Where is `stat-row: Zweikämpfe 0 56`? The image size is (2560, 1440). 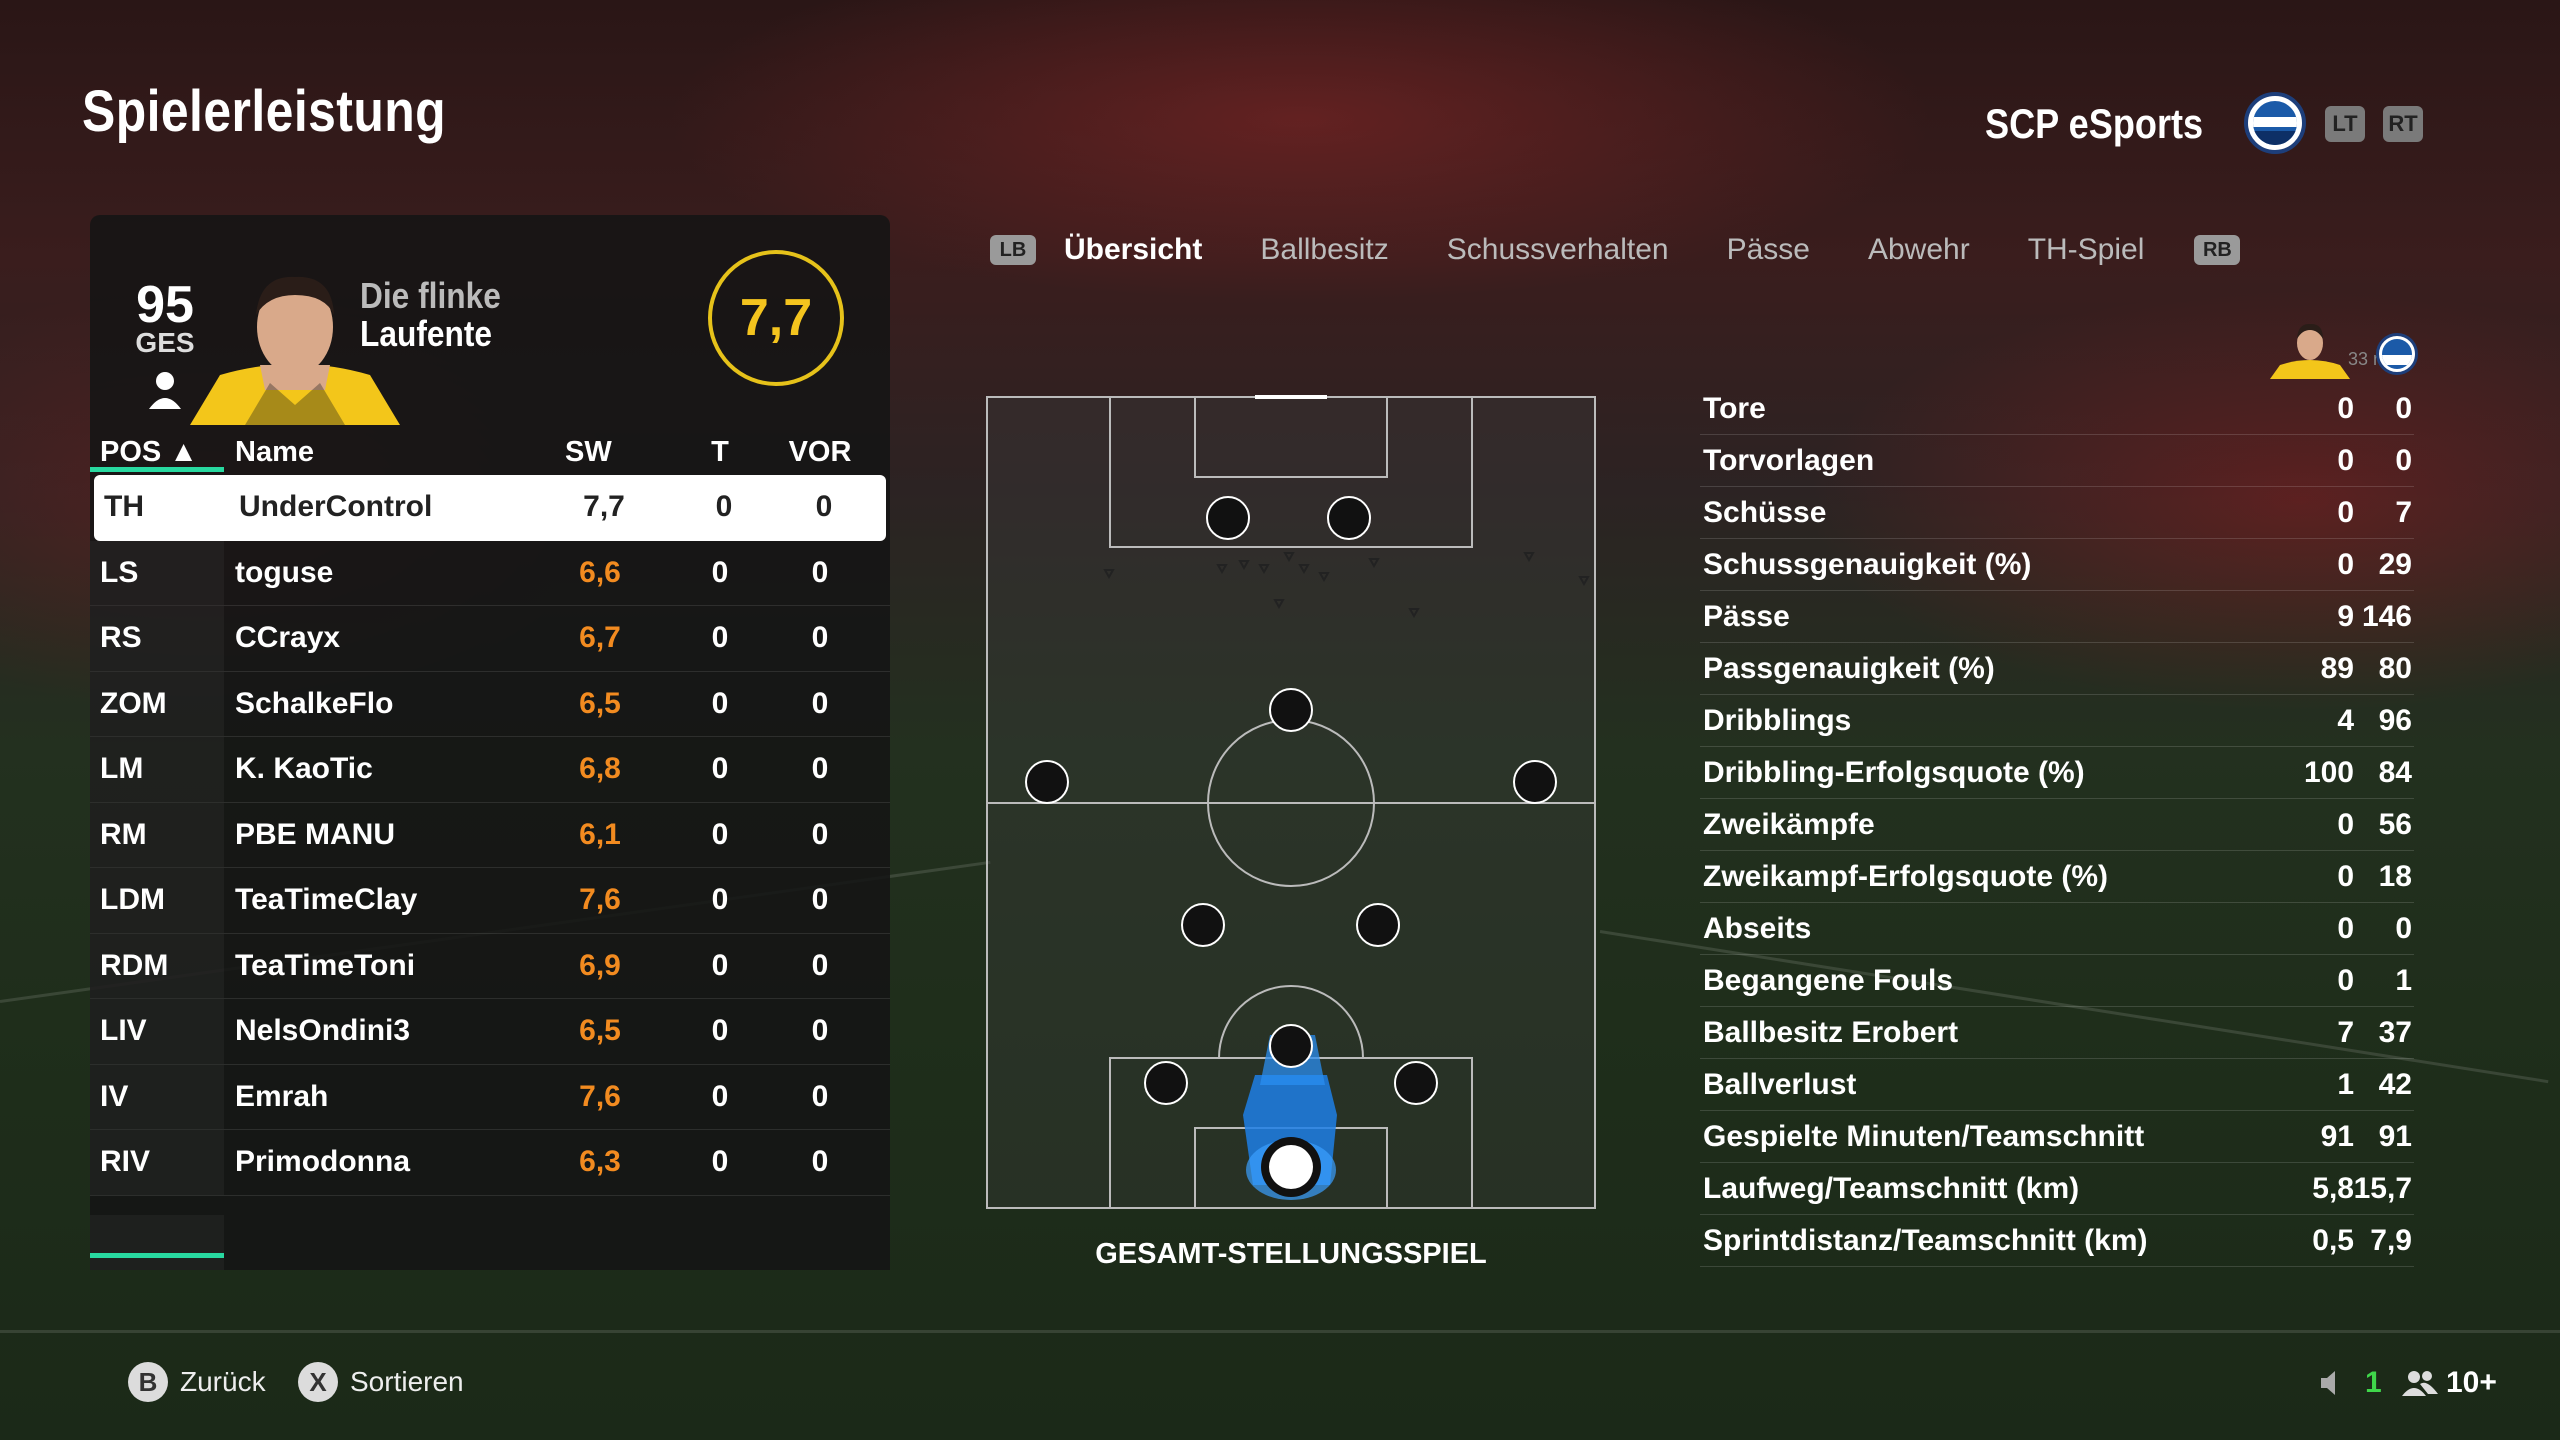
stat-row: Zweikämpfe 0 56 is located at coordinates (2057, 825).